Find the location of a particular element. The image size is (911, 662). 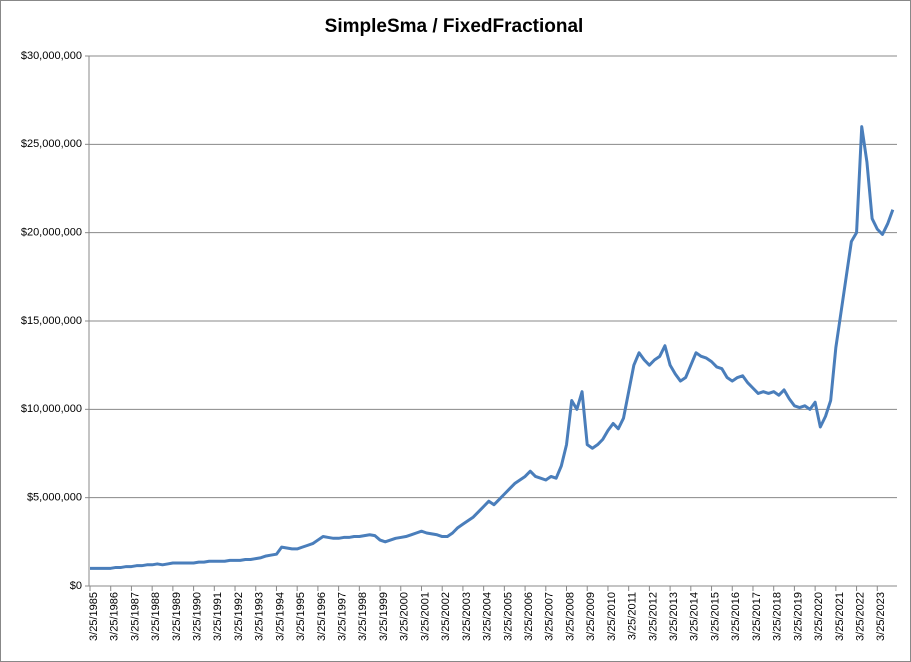

y-tick-label: $0 is located at coordinates (76, 586).